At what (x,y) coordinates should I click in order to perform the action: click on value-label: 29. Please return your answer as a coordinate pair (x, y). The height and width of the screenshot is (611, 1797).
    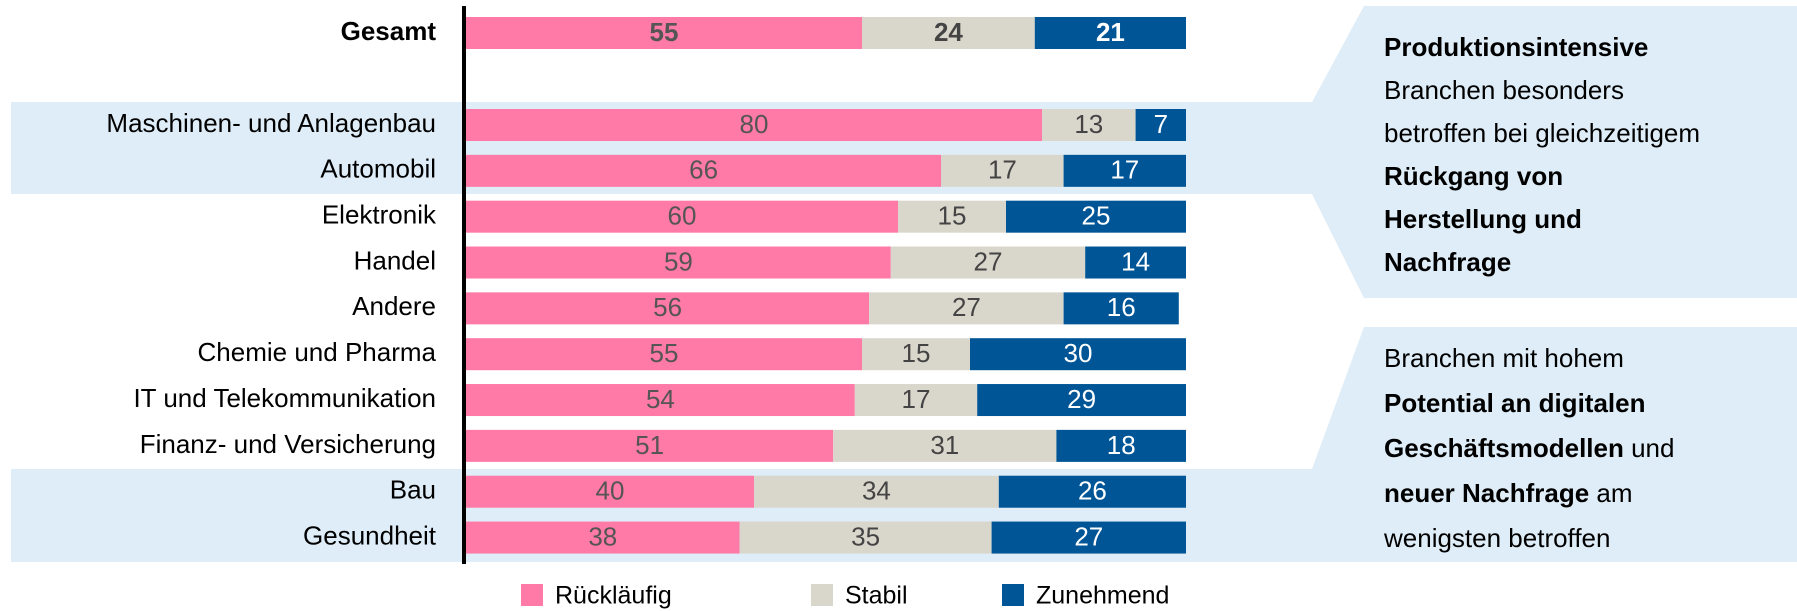
    Looking at the image, I should click on (1081, 399).